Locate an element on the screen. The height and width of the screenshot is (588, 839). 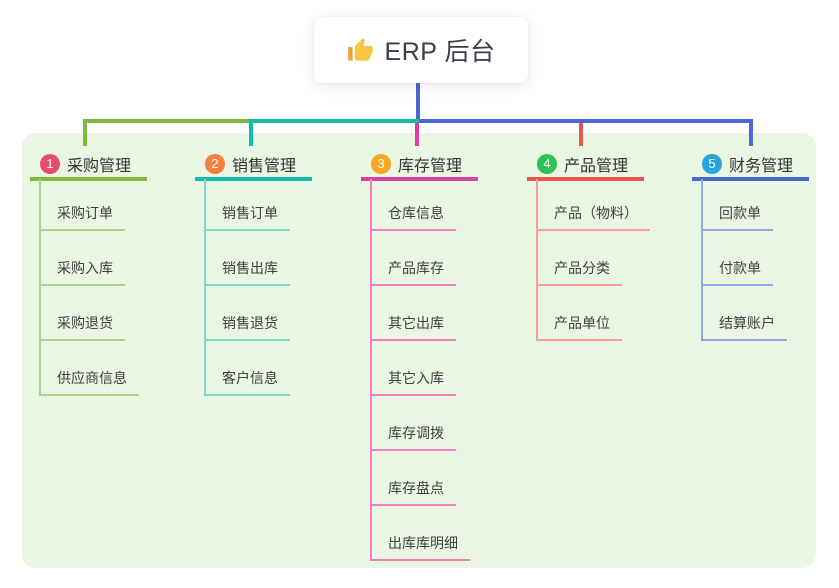
child-topic: 采购入库 is located at coordinates (82, 268).